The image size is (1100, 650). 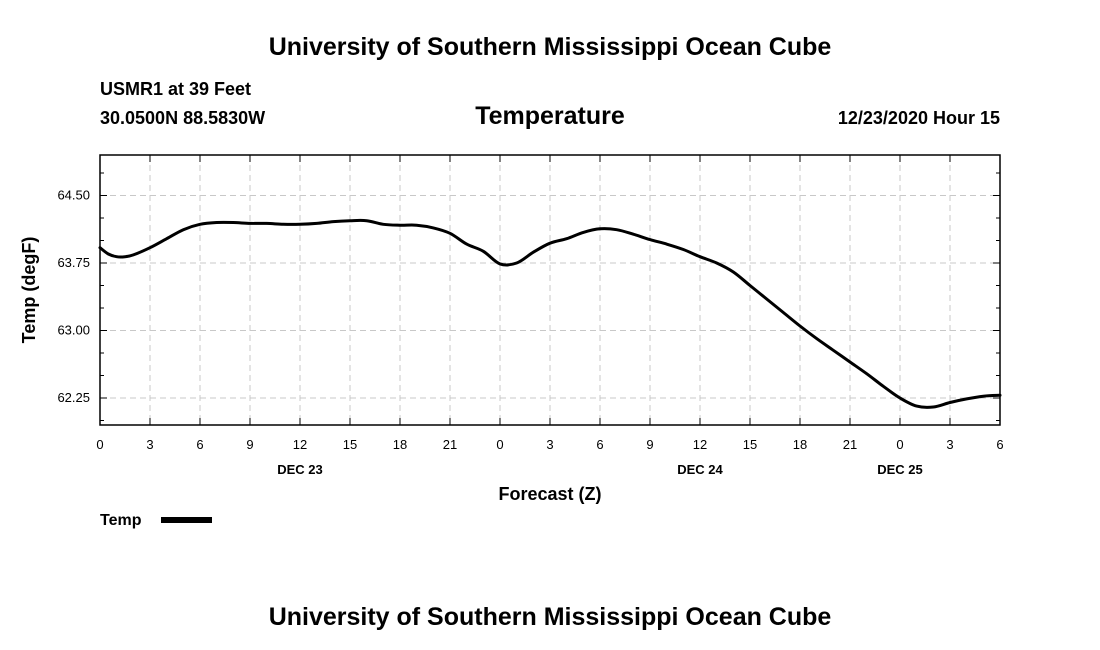 What do you see at coordinates (549, 494) in the screenshot?
I see `x-axis-label: Forecast (Z)` at bounding box center [549, 494].